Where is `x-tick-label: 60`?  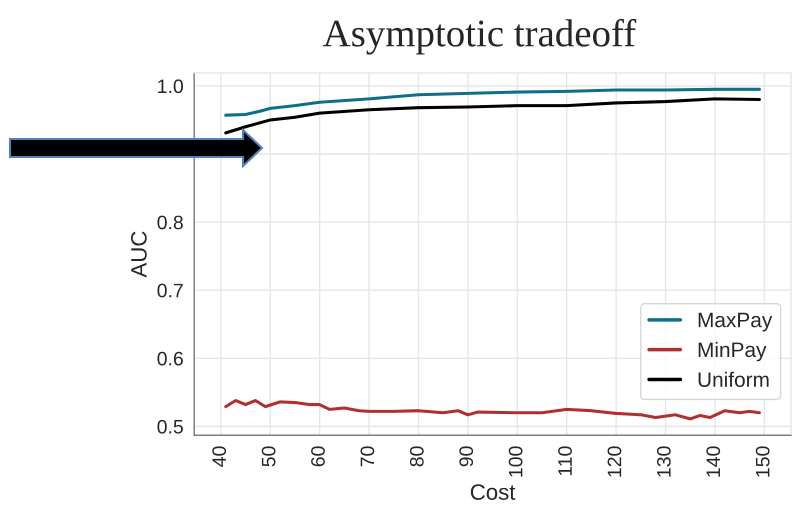
x-tick-label: 60 is located at coordinates (318, 456).